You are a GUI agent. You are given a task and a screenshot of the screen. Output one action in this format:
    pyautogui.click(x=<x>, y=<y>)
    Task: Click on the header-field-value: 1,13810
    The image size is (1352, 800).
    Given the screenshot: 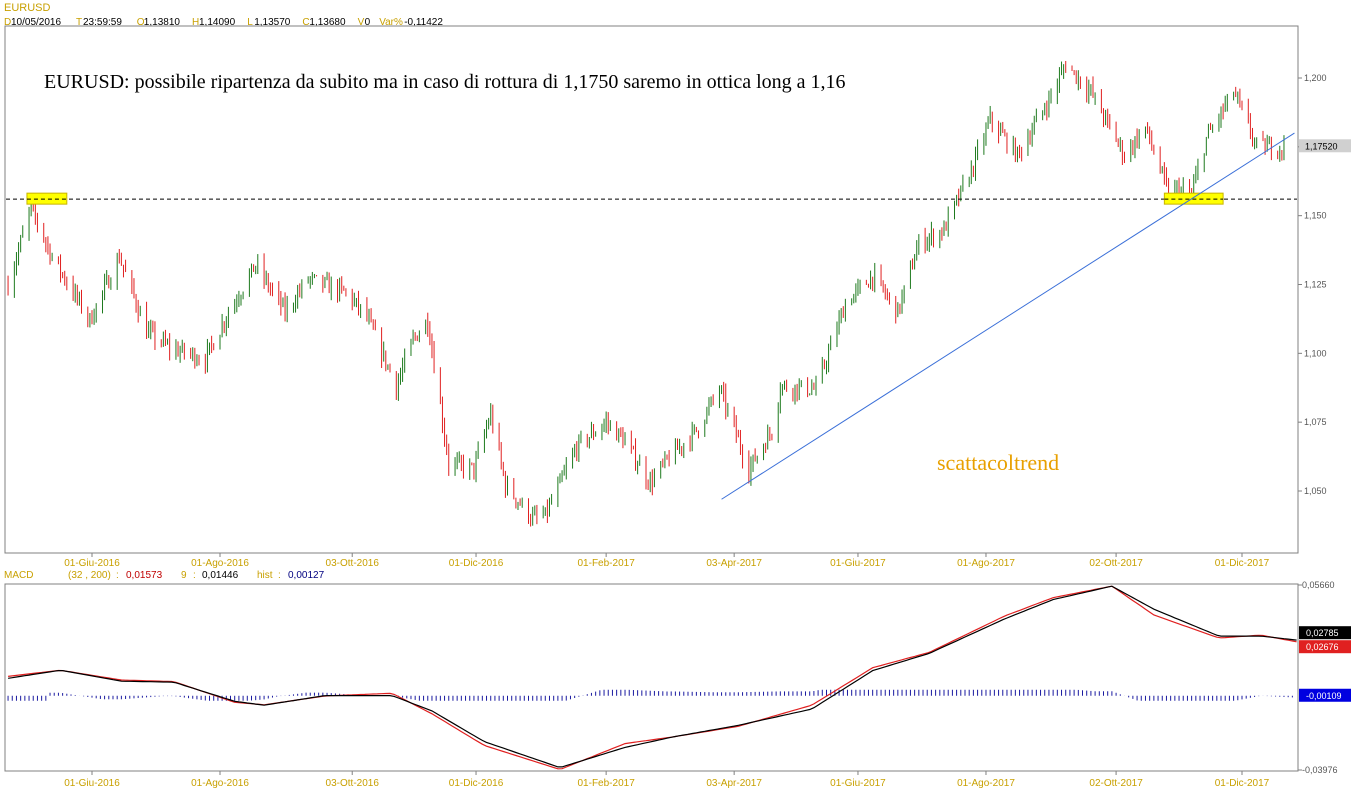 What is the action you would take?
    pyautogui.click(x=162, y=22)
    